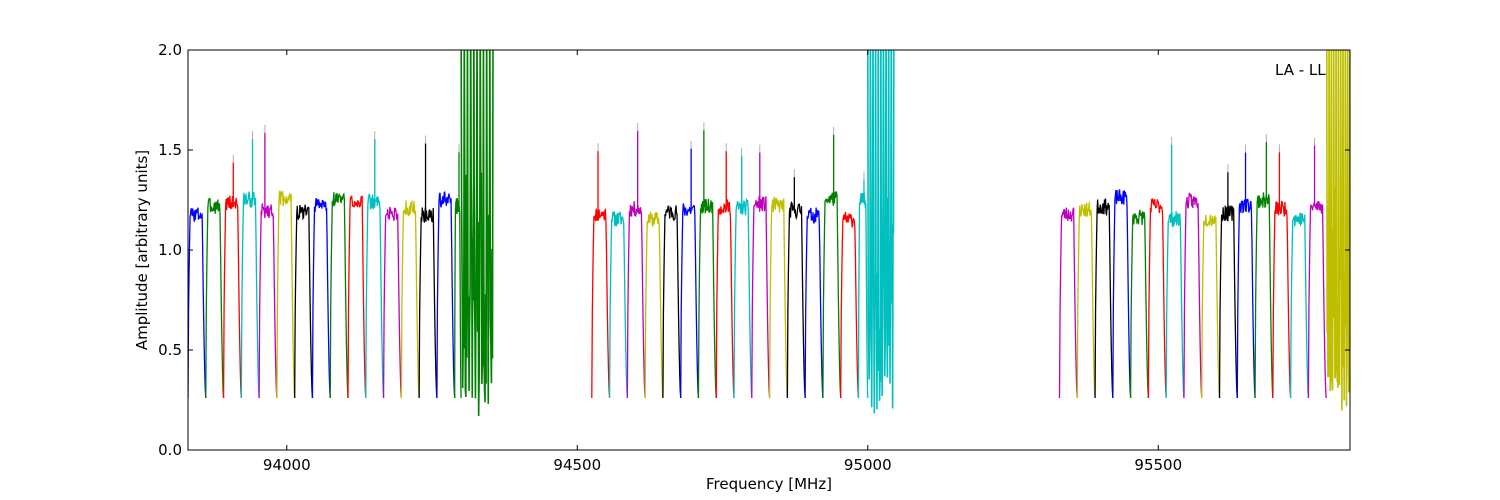 The width and height of the screenshot is (1500, 500). What do you see at coordinates (170, 250) in the screenshot?
I see `y-tick-label: 1.0` at bounding box center [170, 250].